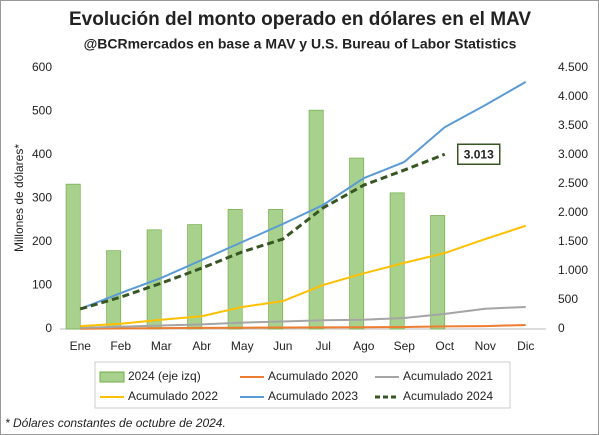 Image resolution: width=599 pixels, height=435 pixels. Describe the element at coordinates (201, 346) in the screenshot. I see `x-tick-label: Abr` at that location.